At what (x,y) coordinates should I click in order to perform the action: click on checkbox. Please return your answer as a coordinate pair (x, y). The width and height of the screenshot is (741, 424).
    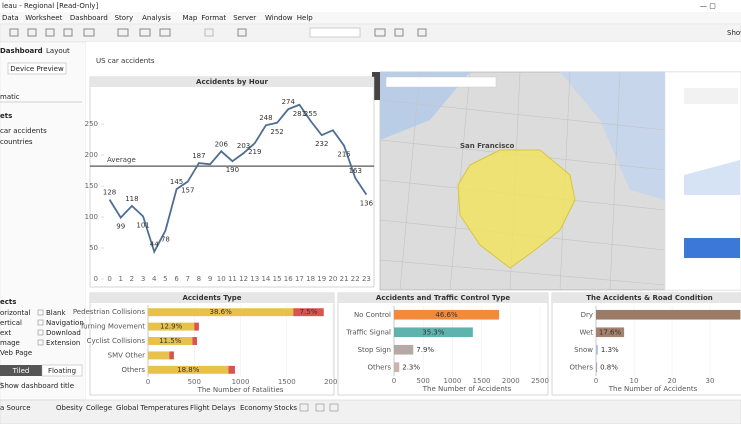
    Looking at the image, I should click on (1, 385).